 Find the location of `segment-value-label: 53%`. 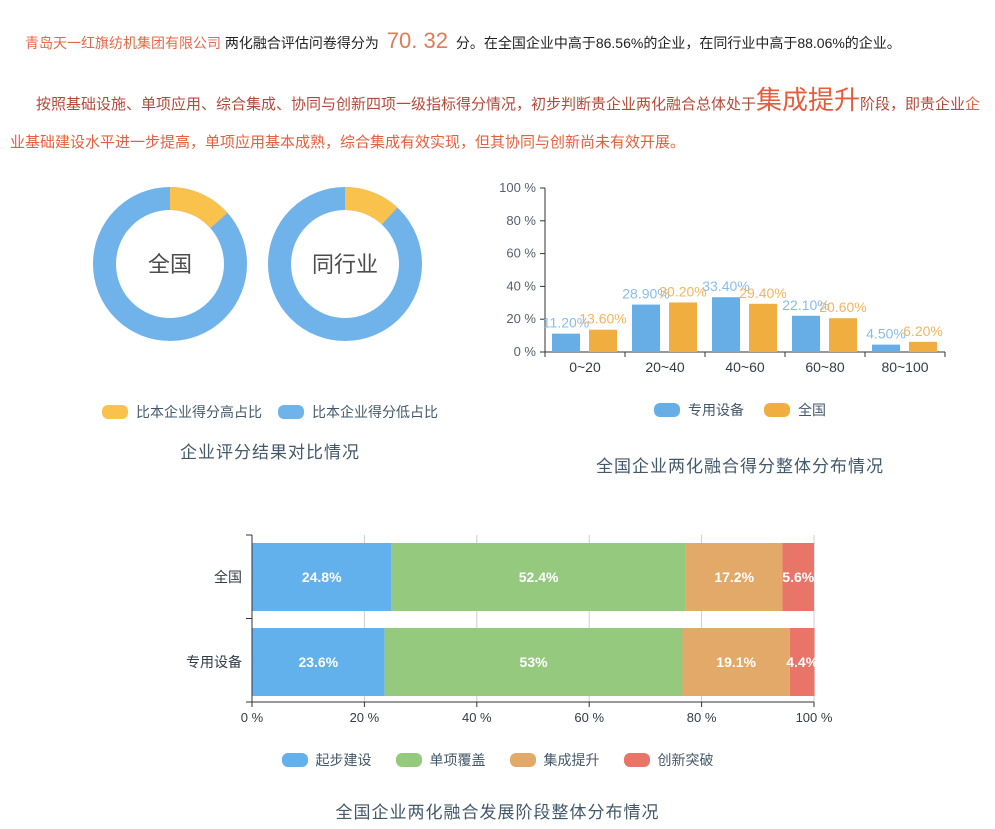

segment-value-label: 53% is located at coordinates (534, 662).